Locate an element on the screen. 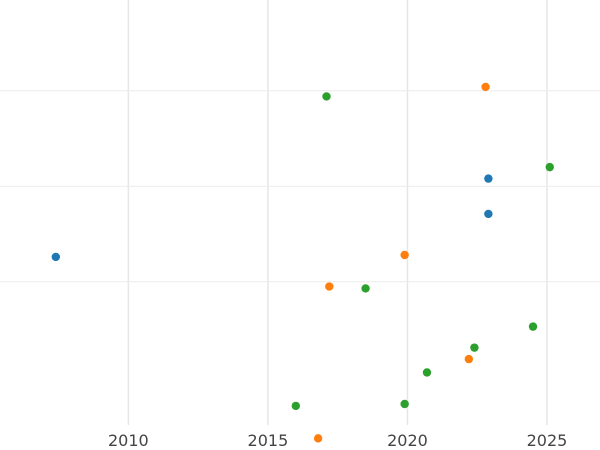  x-tick-label: 2020 is located at coordinates (407, 440).